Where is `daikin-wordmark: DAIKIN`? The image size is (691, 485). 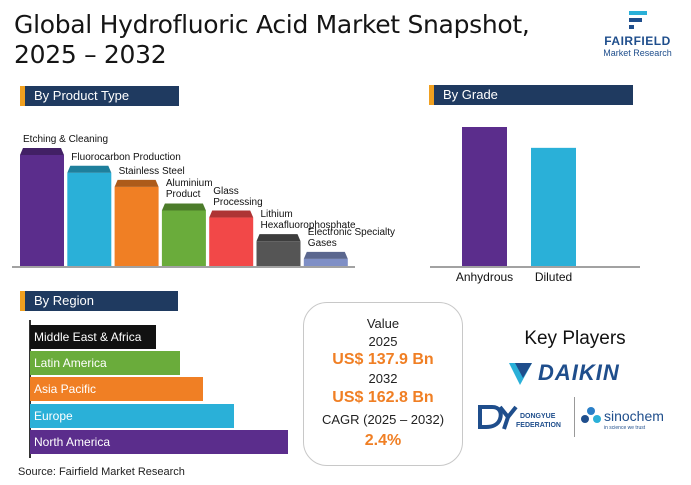
daikin-wordmark: DAIKIN is located at coordinates (579, 372).